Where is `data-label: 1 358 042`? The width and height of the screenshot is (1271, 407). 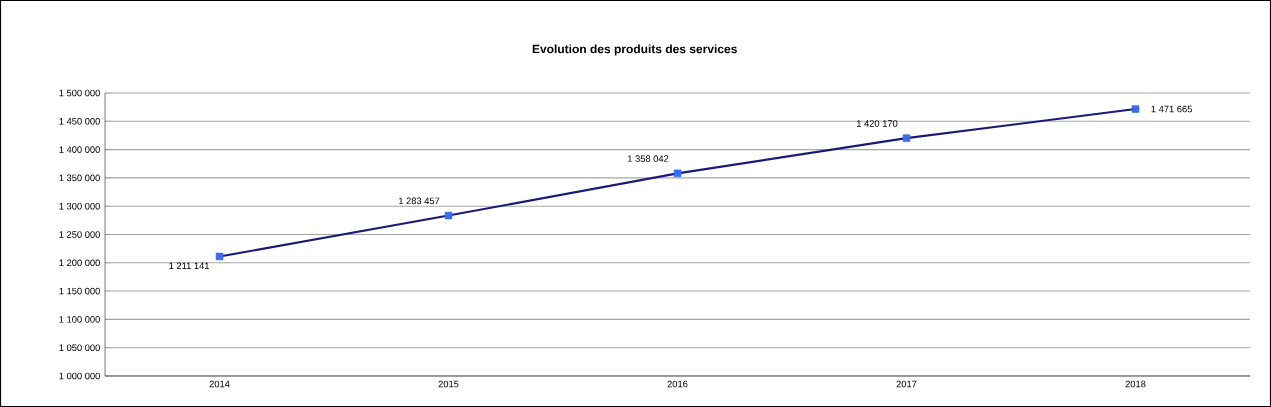 data-label: 1 358 042 is located at coordinates (648, 158).